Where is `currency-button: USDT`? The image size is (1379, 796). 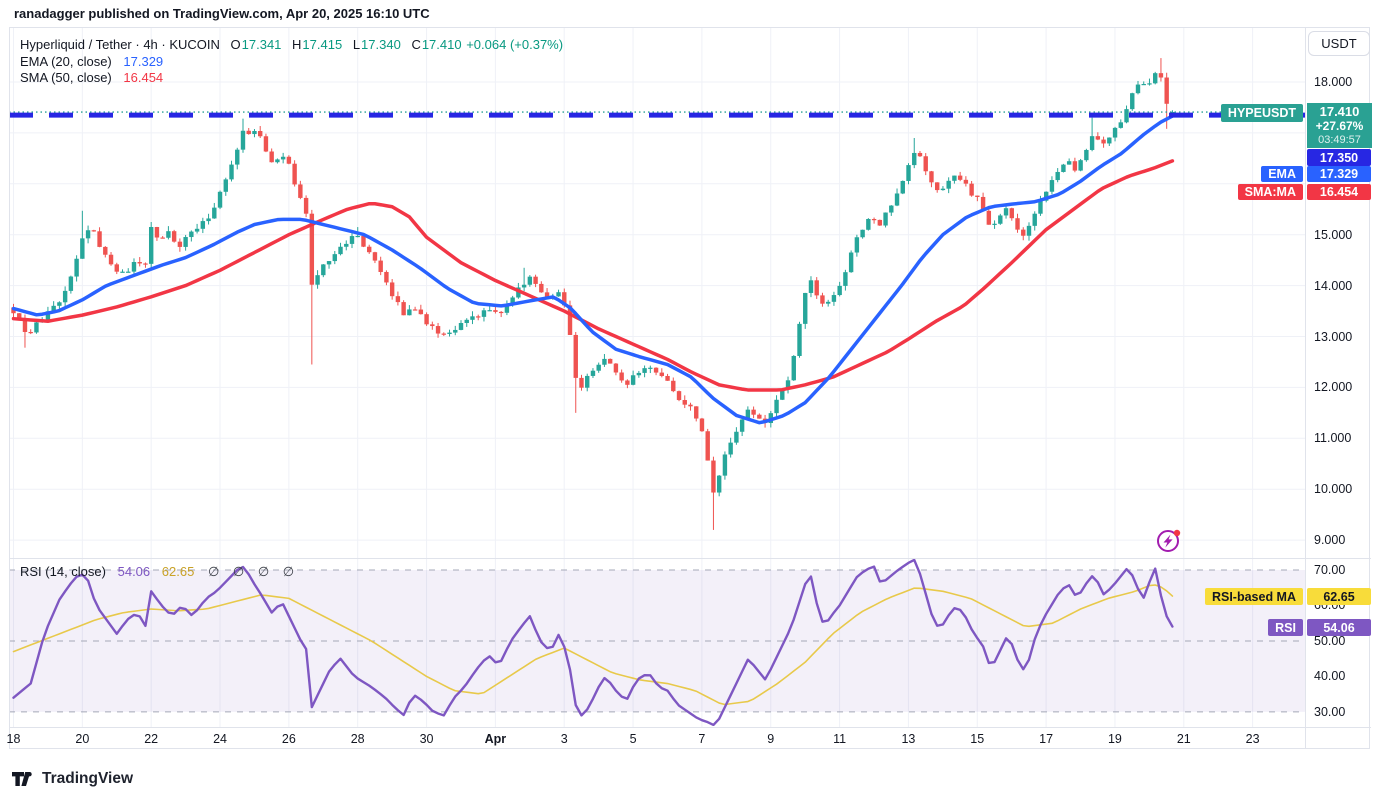 currency-button: USDT is located at coordinates (1339, 43).